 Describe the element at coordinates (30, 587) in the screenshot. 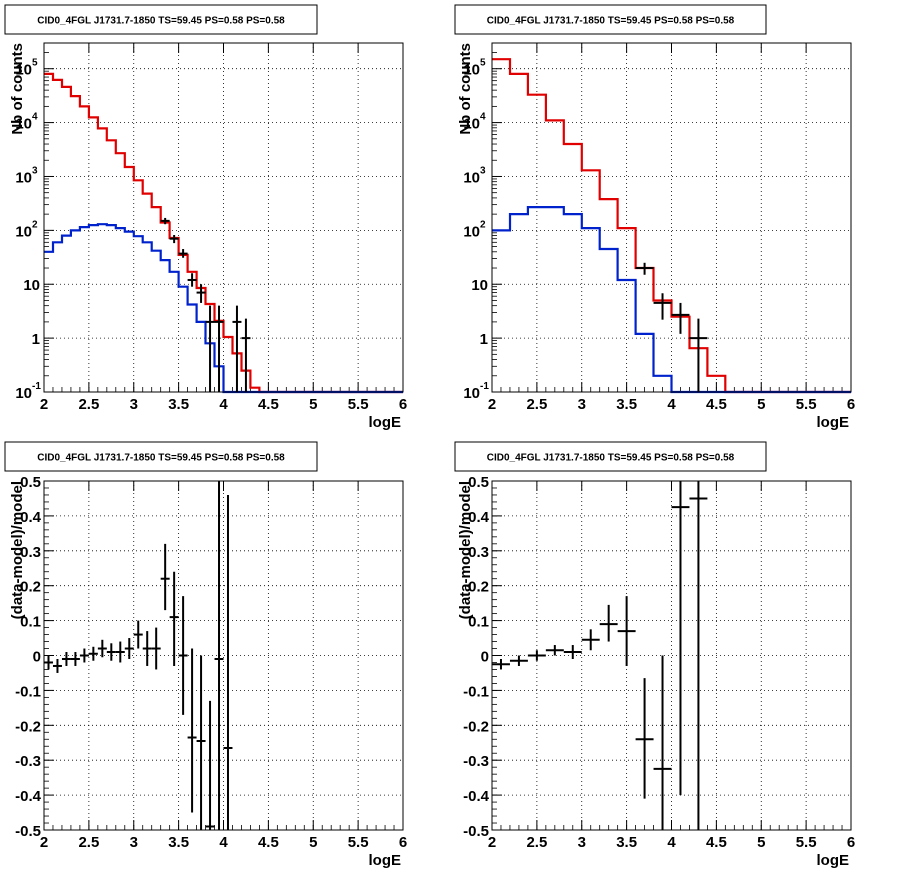

I see `y-tick-label: 0.2` at that location.